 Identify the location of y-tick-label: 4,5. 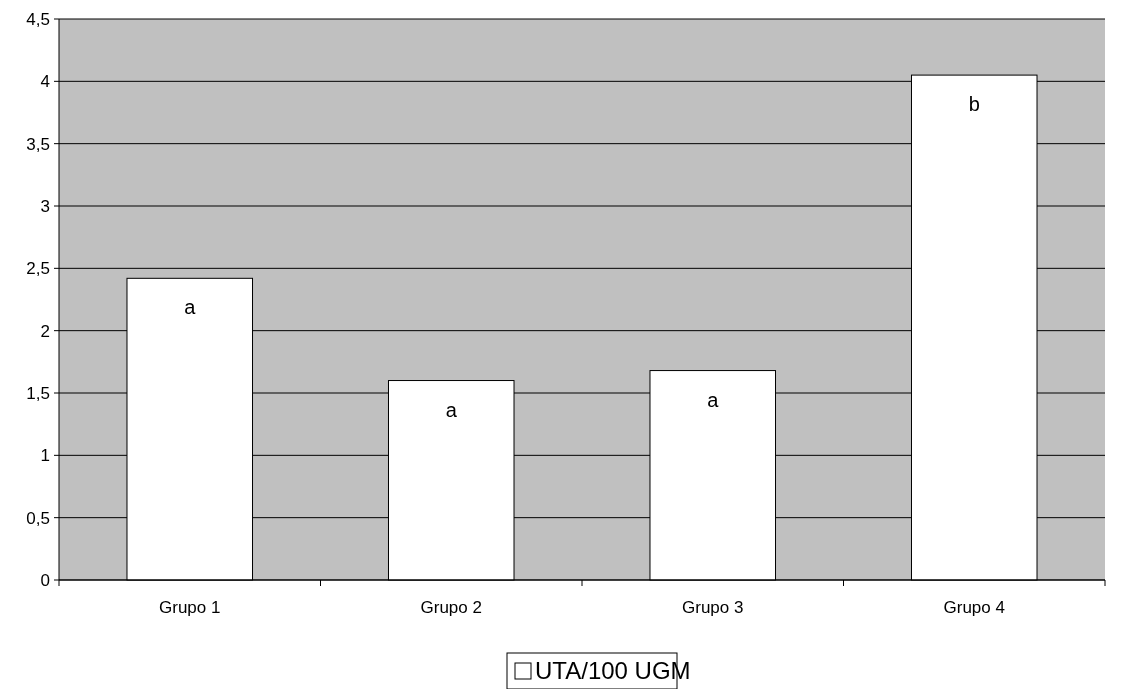
(38, 19).